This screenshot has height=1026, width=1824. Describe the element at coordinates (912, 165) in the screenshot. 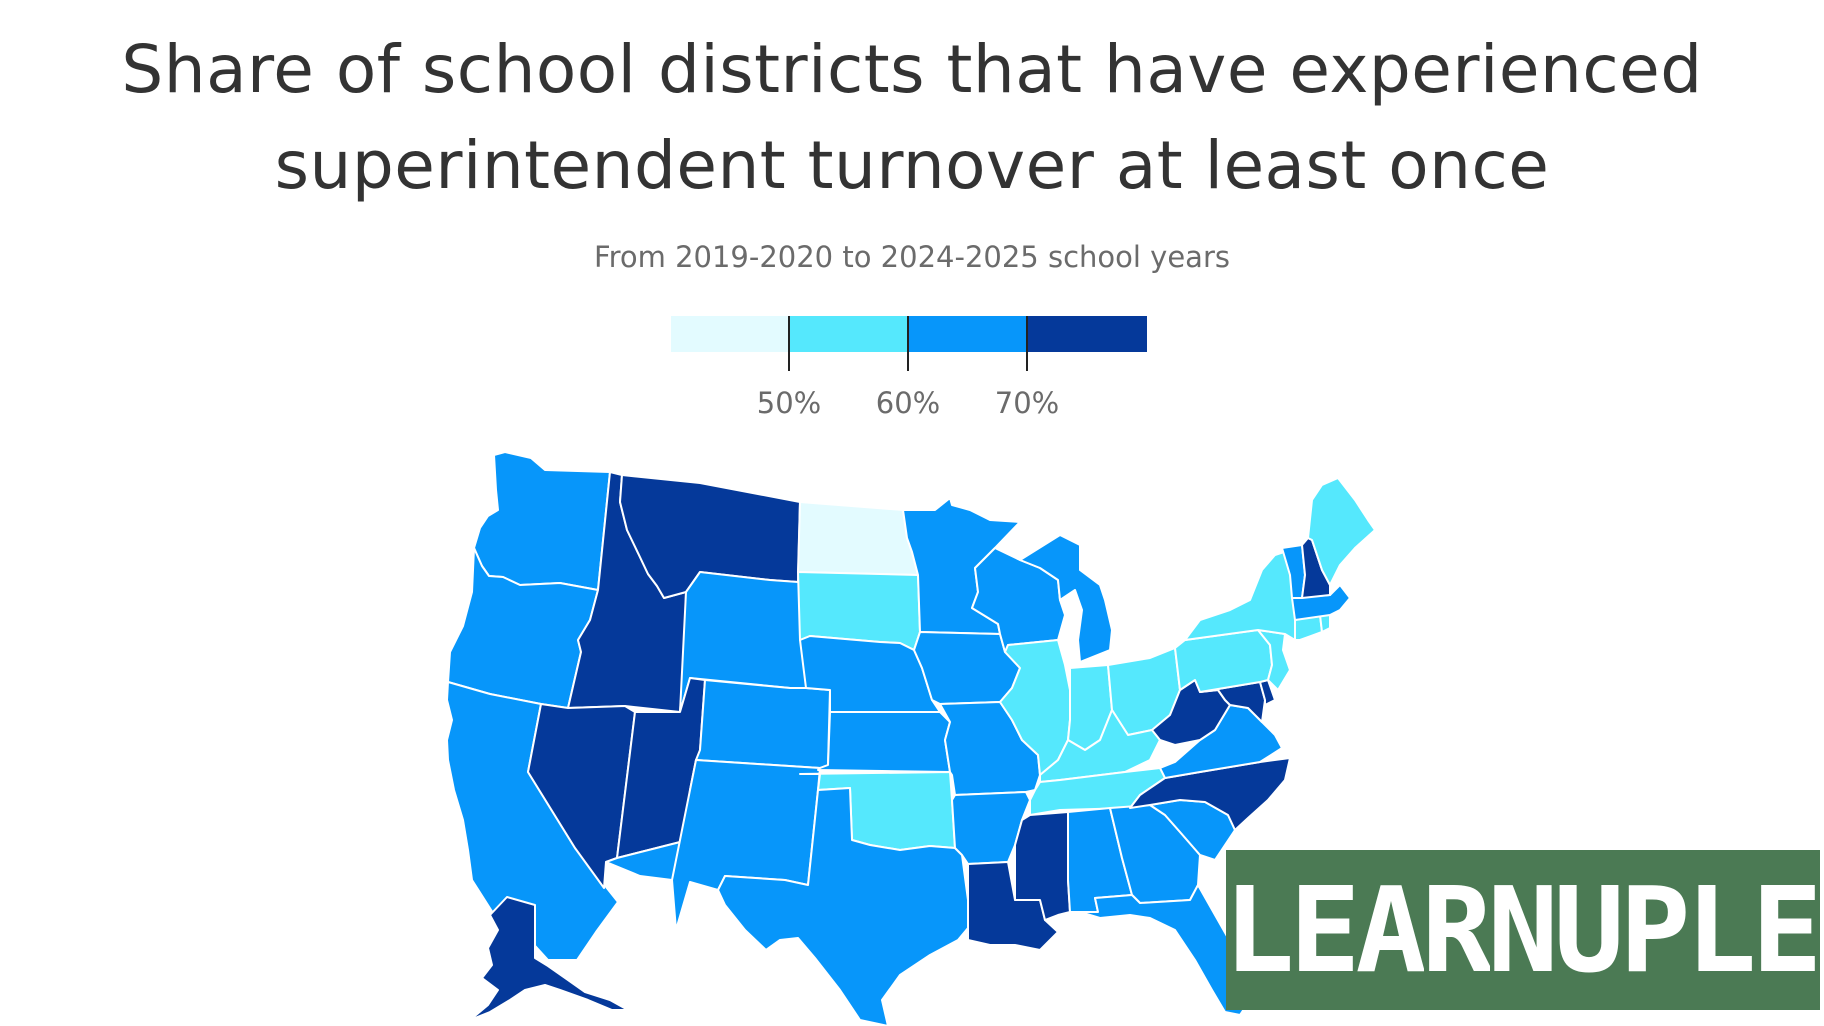

I see `chart-title-line-2: superintendent turnover at least once` at that location.